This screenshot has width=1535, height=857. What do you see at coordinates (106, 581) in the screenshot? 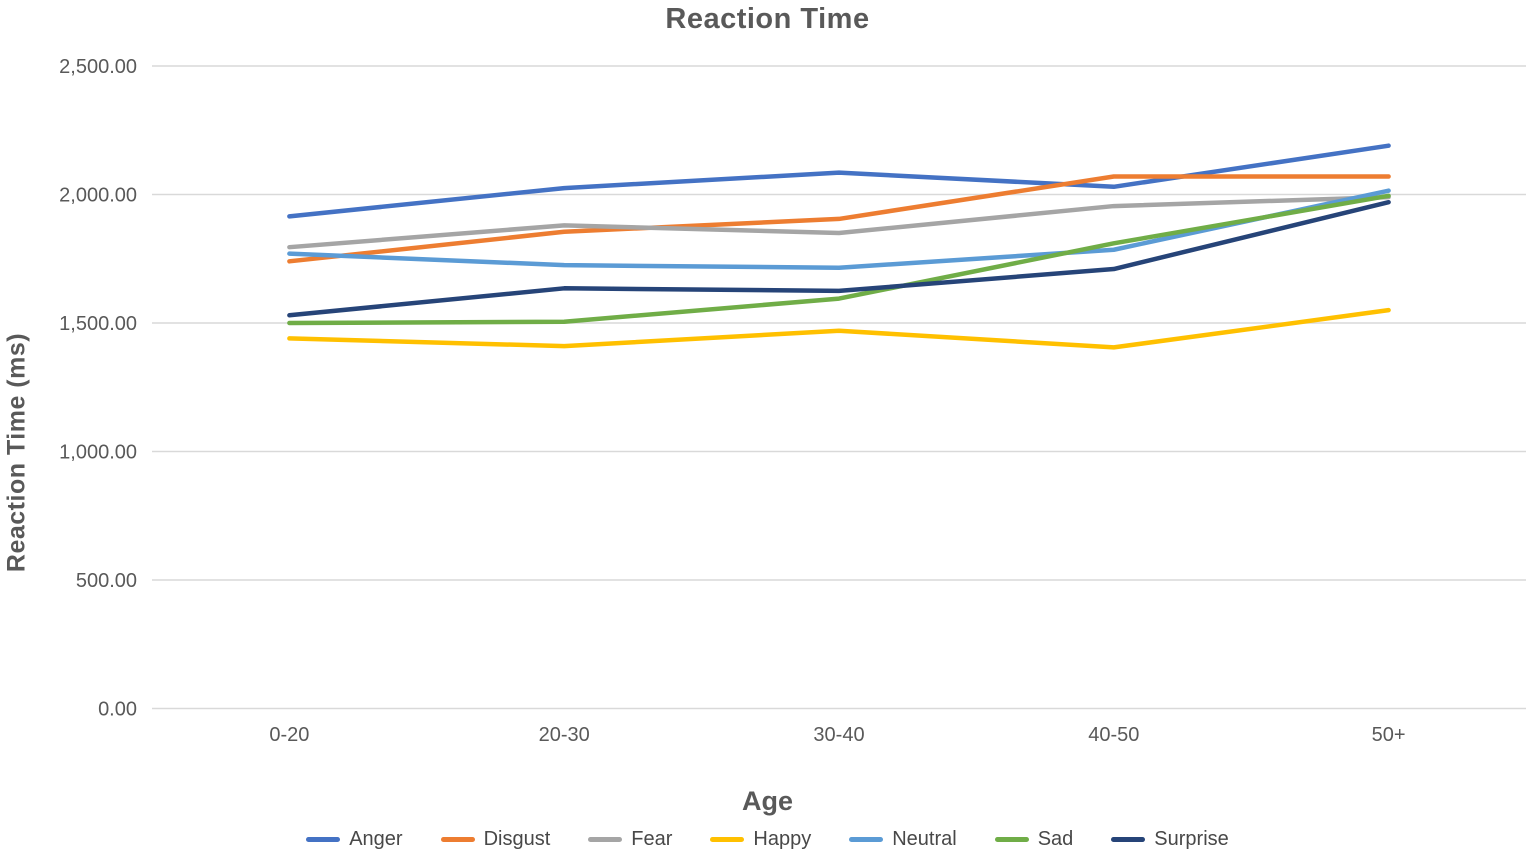
I see `y-tick-label: 500.00` at bounding box center [106, 581].